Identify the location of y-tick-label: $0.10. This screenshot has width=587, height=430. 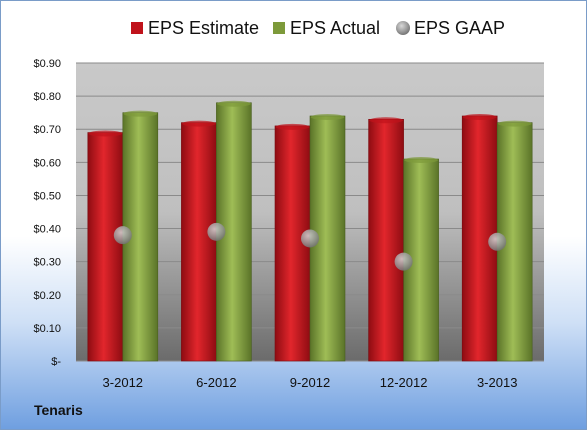
(47, 329).